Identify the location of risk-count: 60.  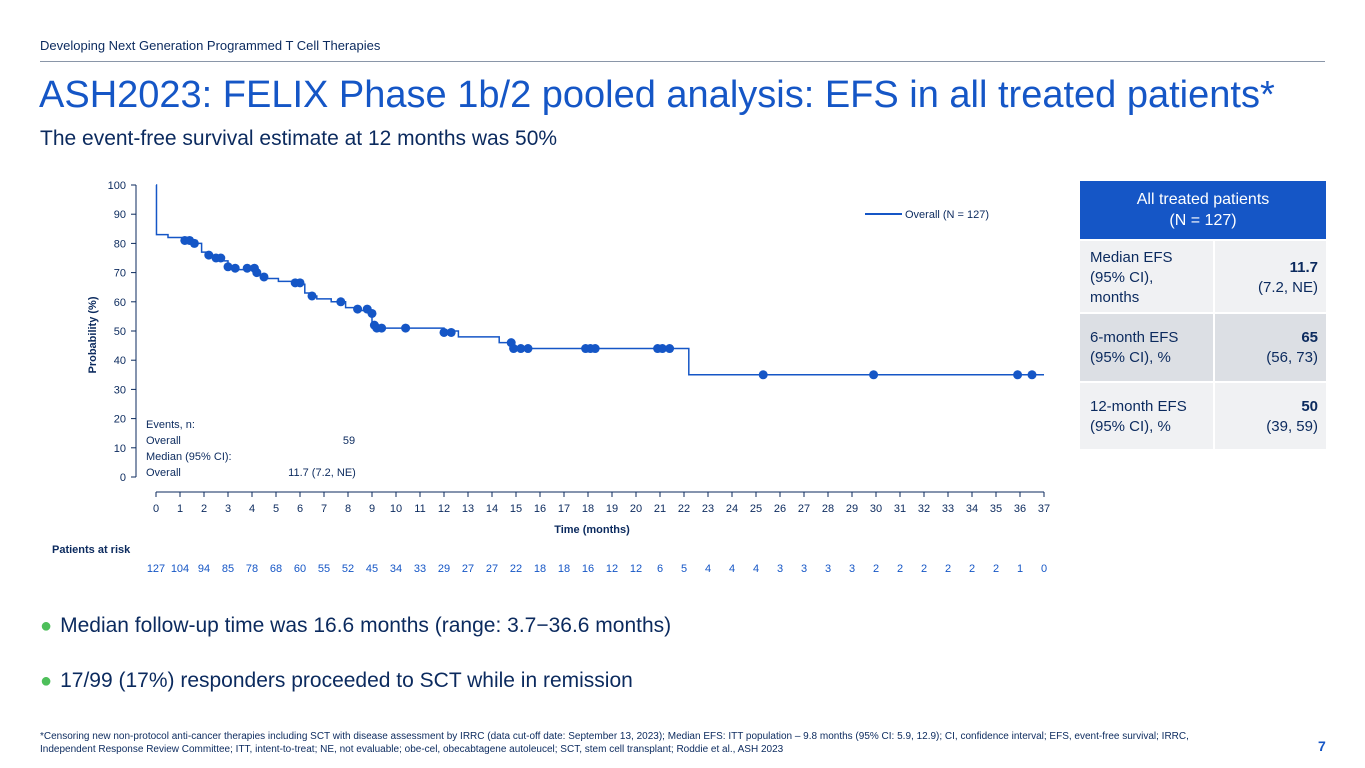
(300, 569).